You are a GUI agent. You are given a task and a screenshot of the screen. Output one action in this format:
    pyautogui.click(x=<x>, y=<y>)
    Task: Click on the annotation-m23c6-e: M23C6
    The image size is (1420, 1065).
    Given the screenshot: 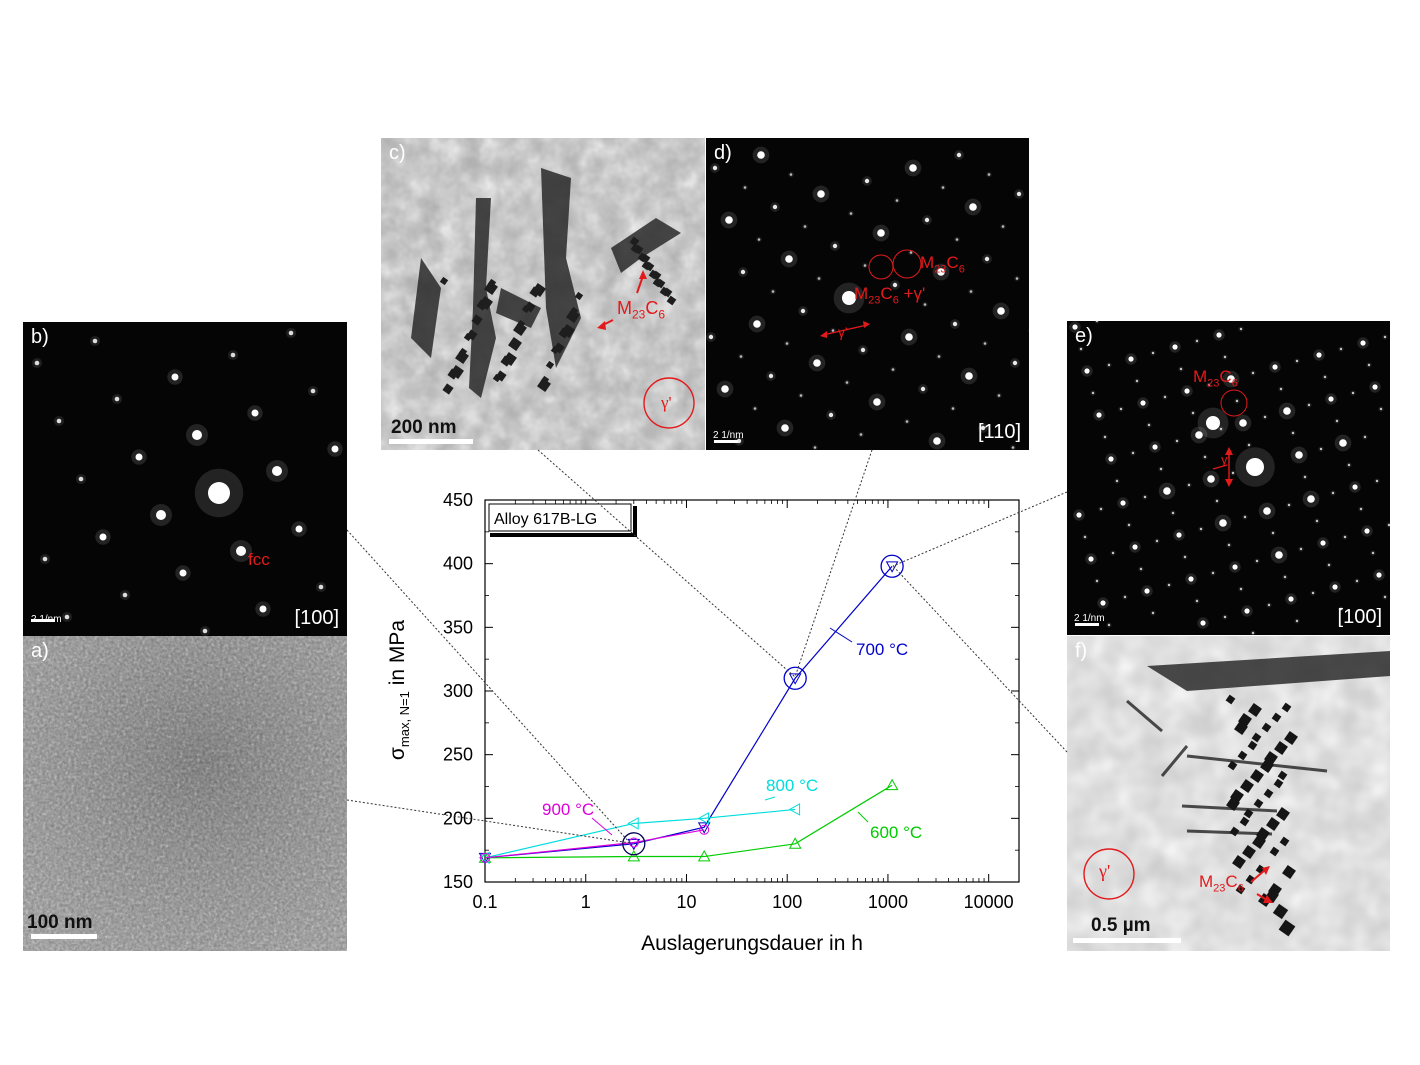 What is the action you would take?
    pyautogui.click(x=1215, y=378)
    